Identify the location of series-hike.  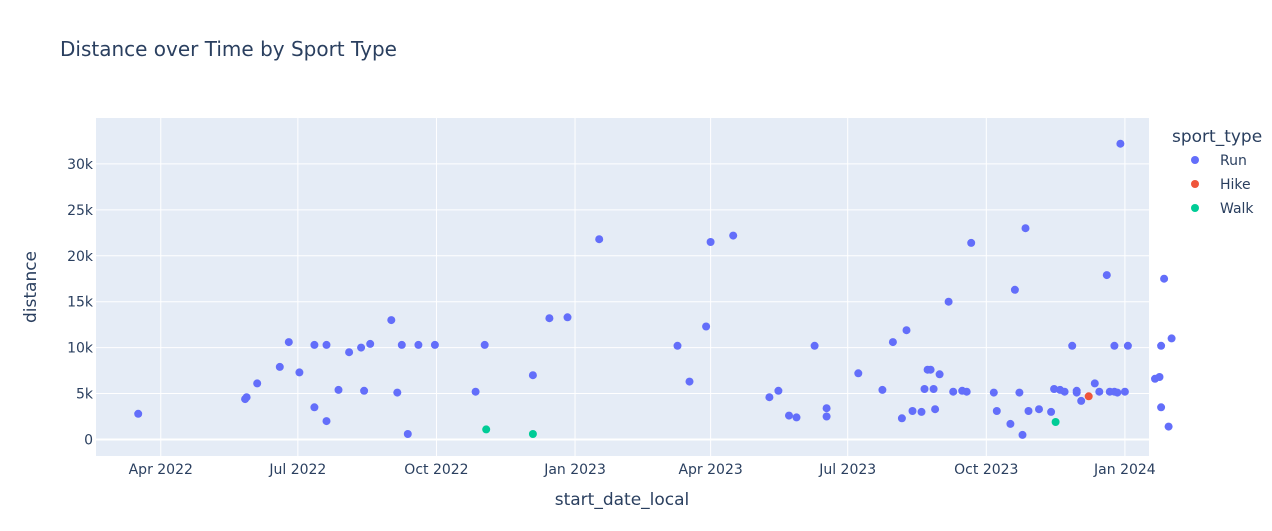
(1088, 396).